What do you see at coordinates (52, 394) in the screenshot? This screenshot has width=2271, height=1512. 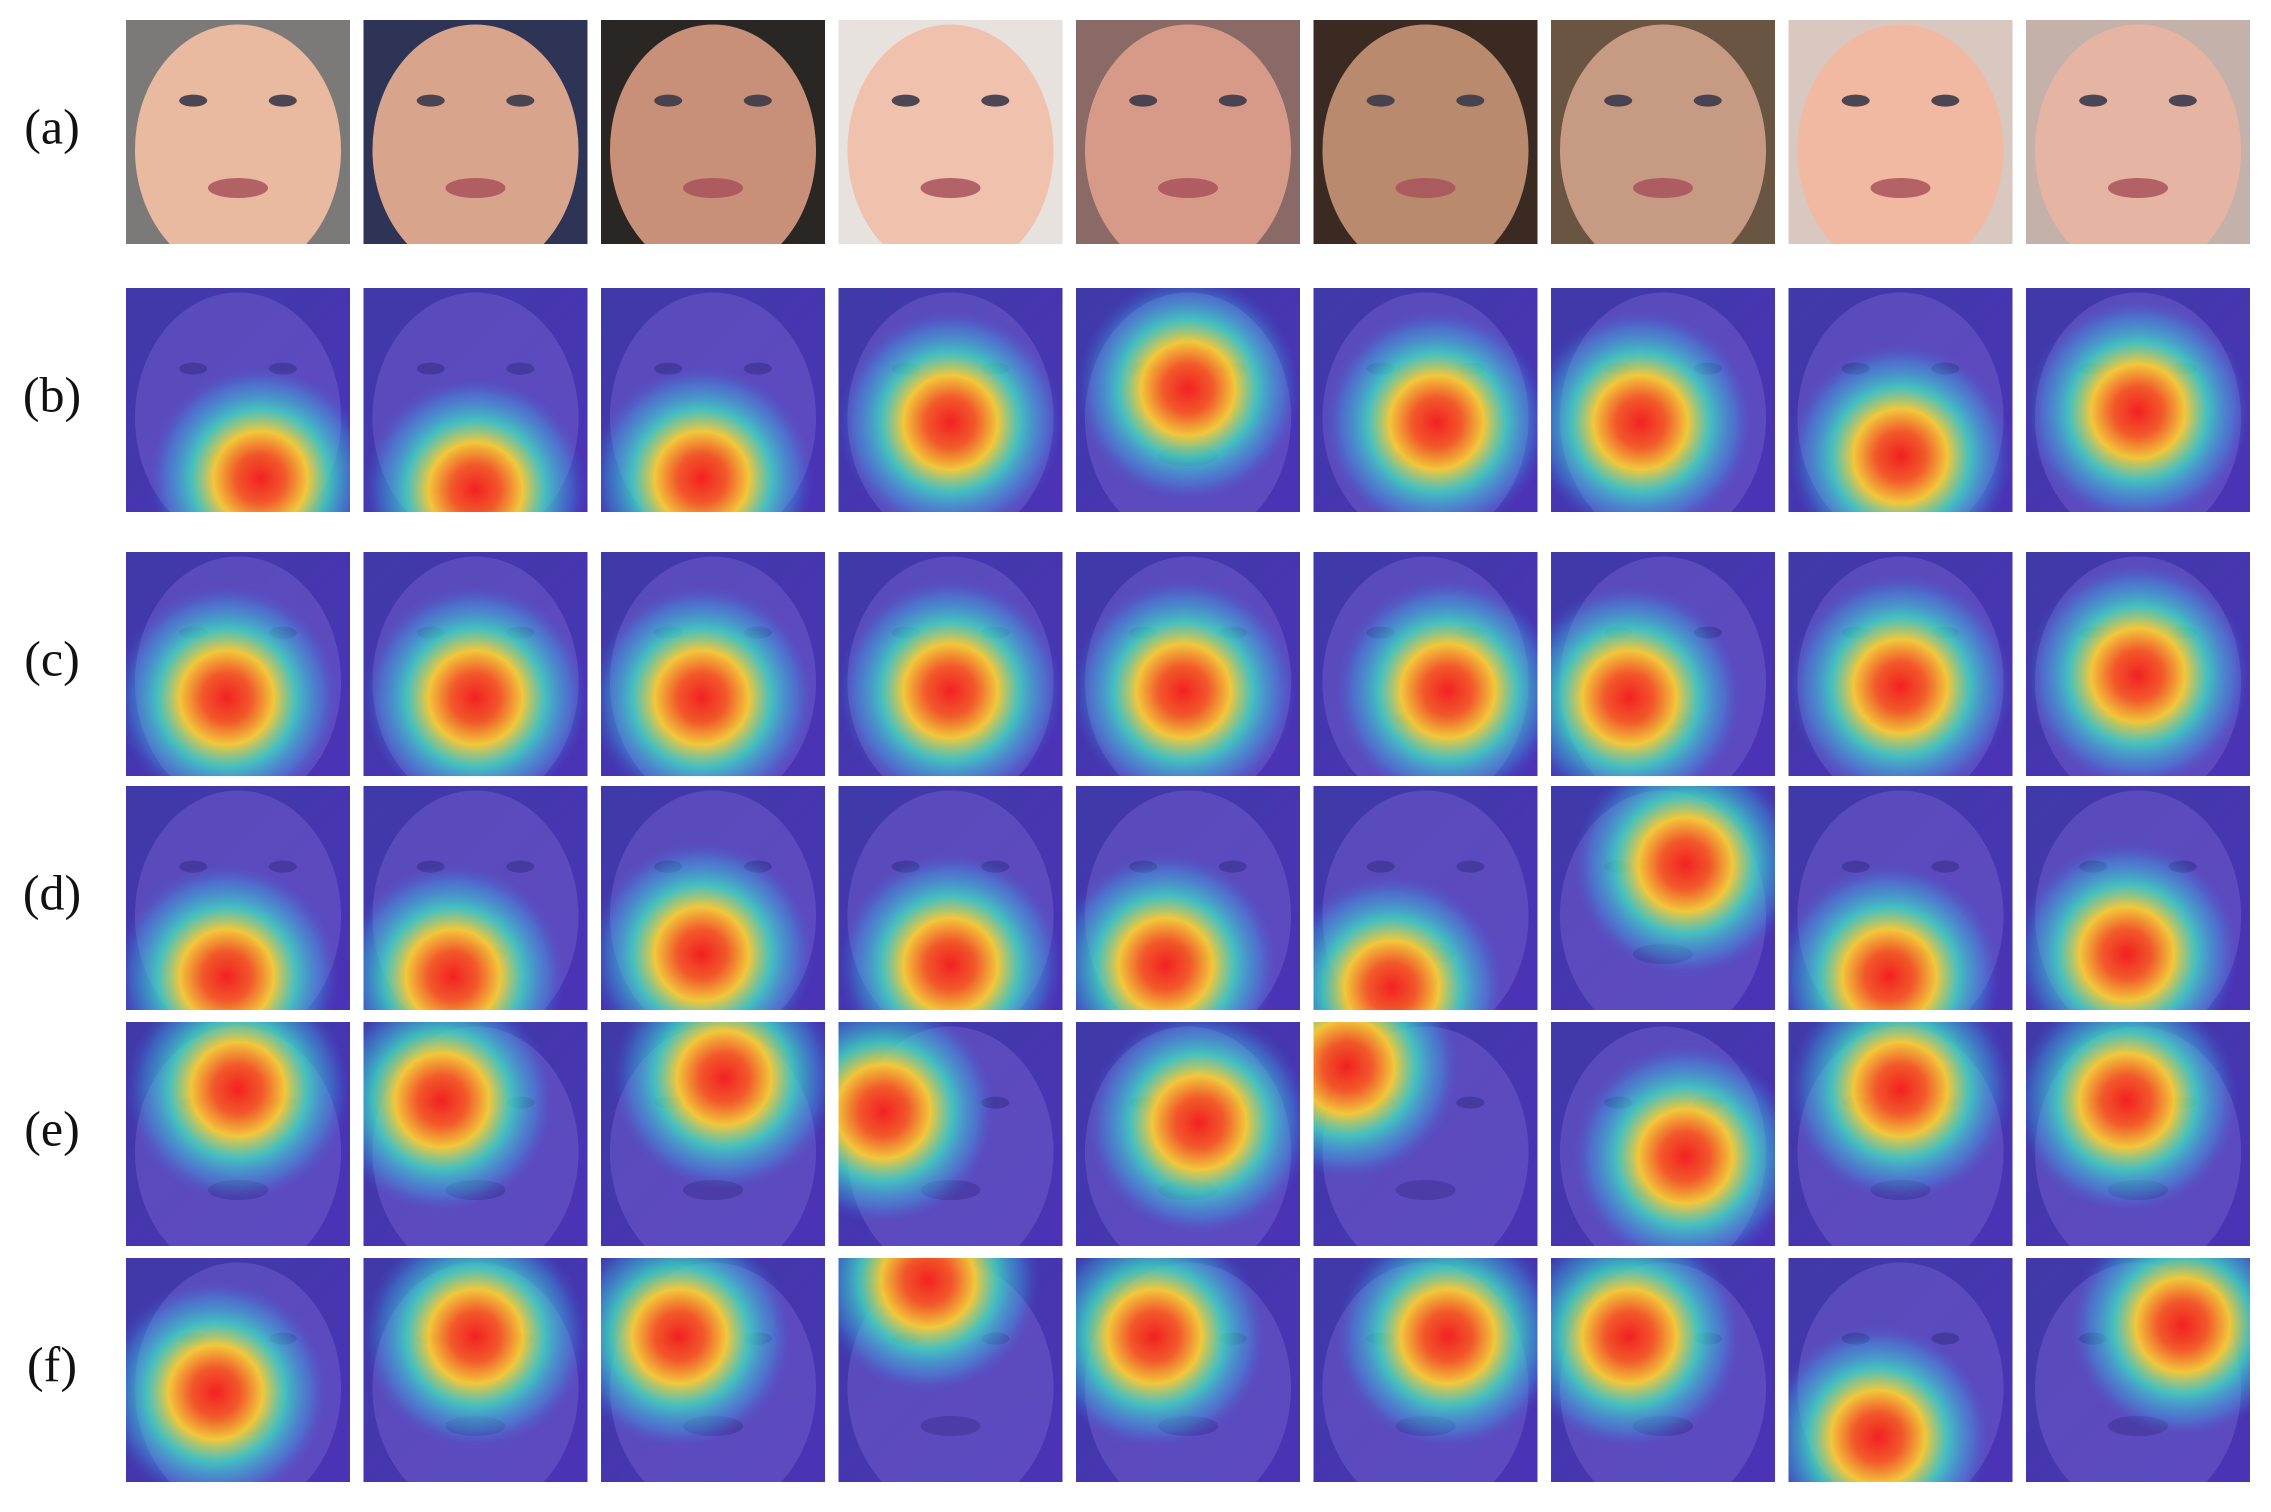 I see `row-label: (b)` at bounding box center [52, 394].